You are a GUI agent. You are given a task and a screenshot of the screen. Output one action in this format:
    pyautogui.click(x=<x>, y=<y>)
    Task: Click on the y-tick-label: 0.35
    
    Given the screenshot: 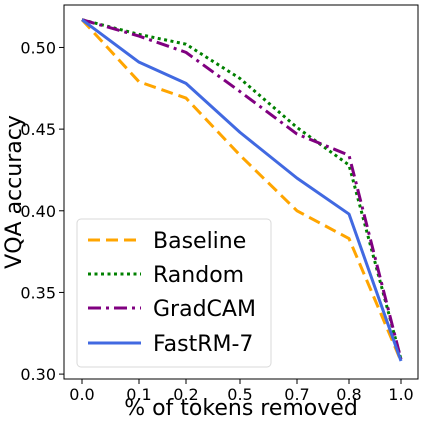 What is the action you would take?
    pyautogui.click(x=38, y=292)
    